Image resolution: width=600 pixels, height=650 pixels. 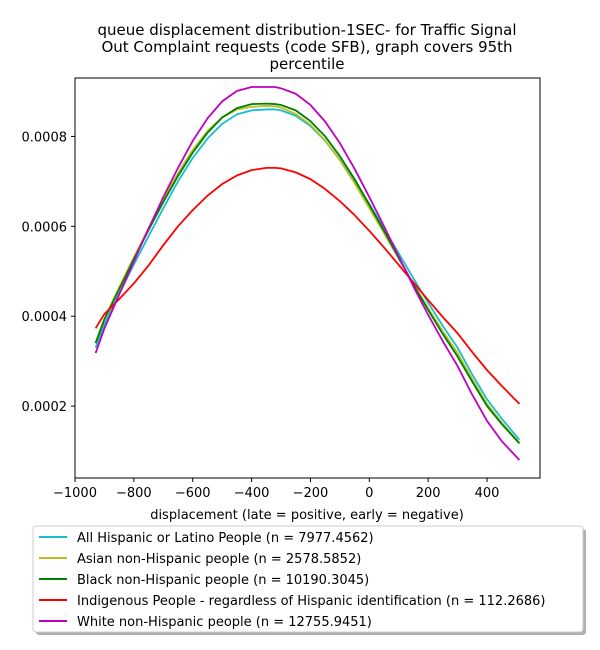 What do you see at coordinates (369, 493) in the screenshot?
I see `x-tick-label: 0` at bounding box center [369, 493].